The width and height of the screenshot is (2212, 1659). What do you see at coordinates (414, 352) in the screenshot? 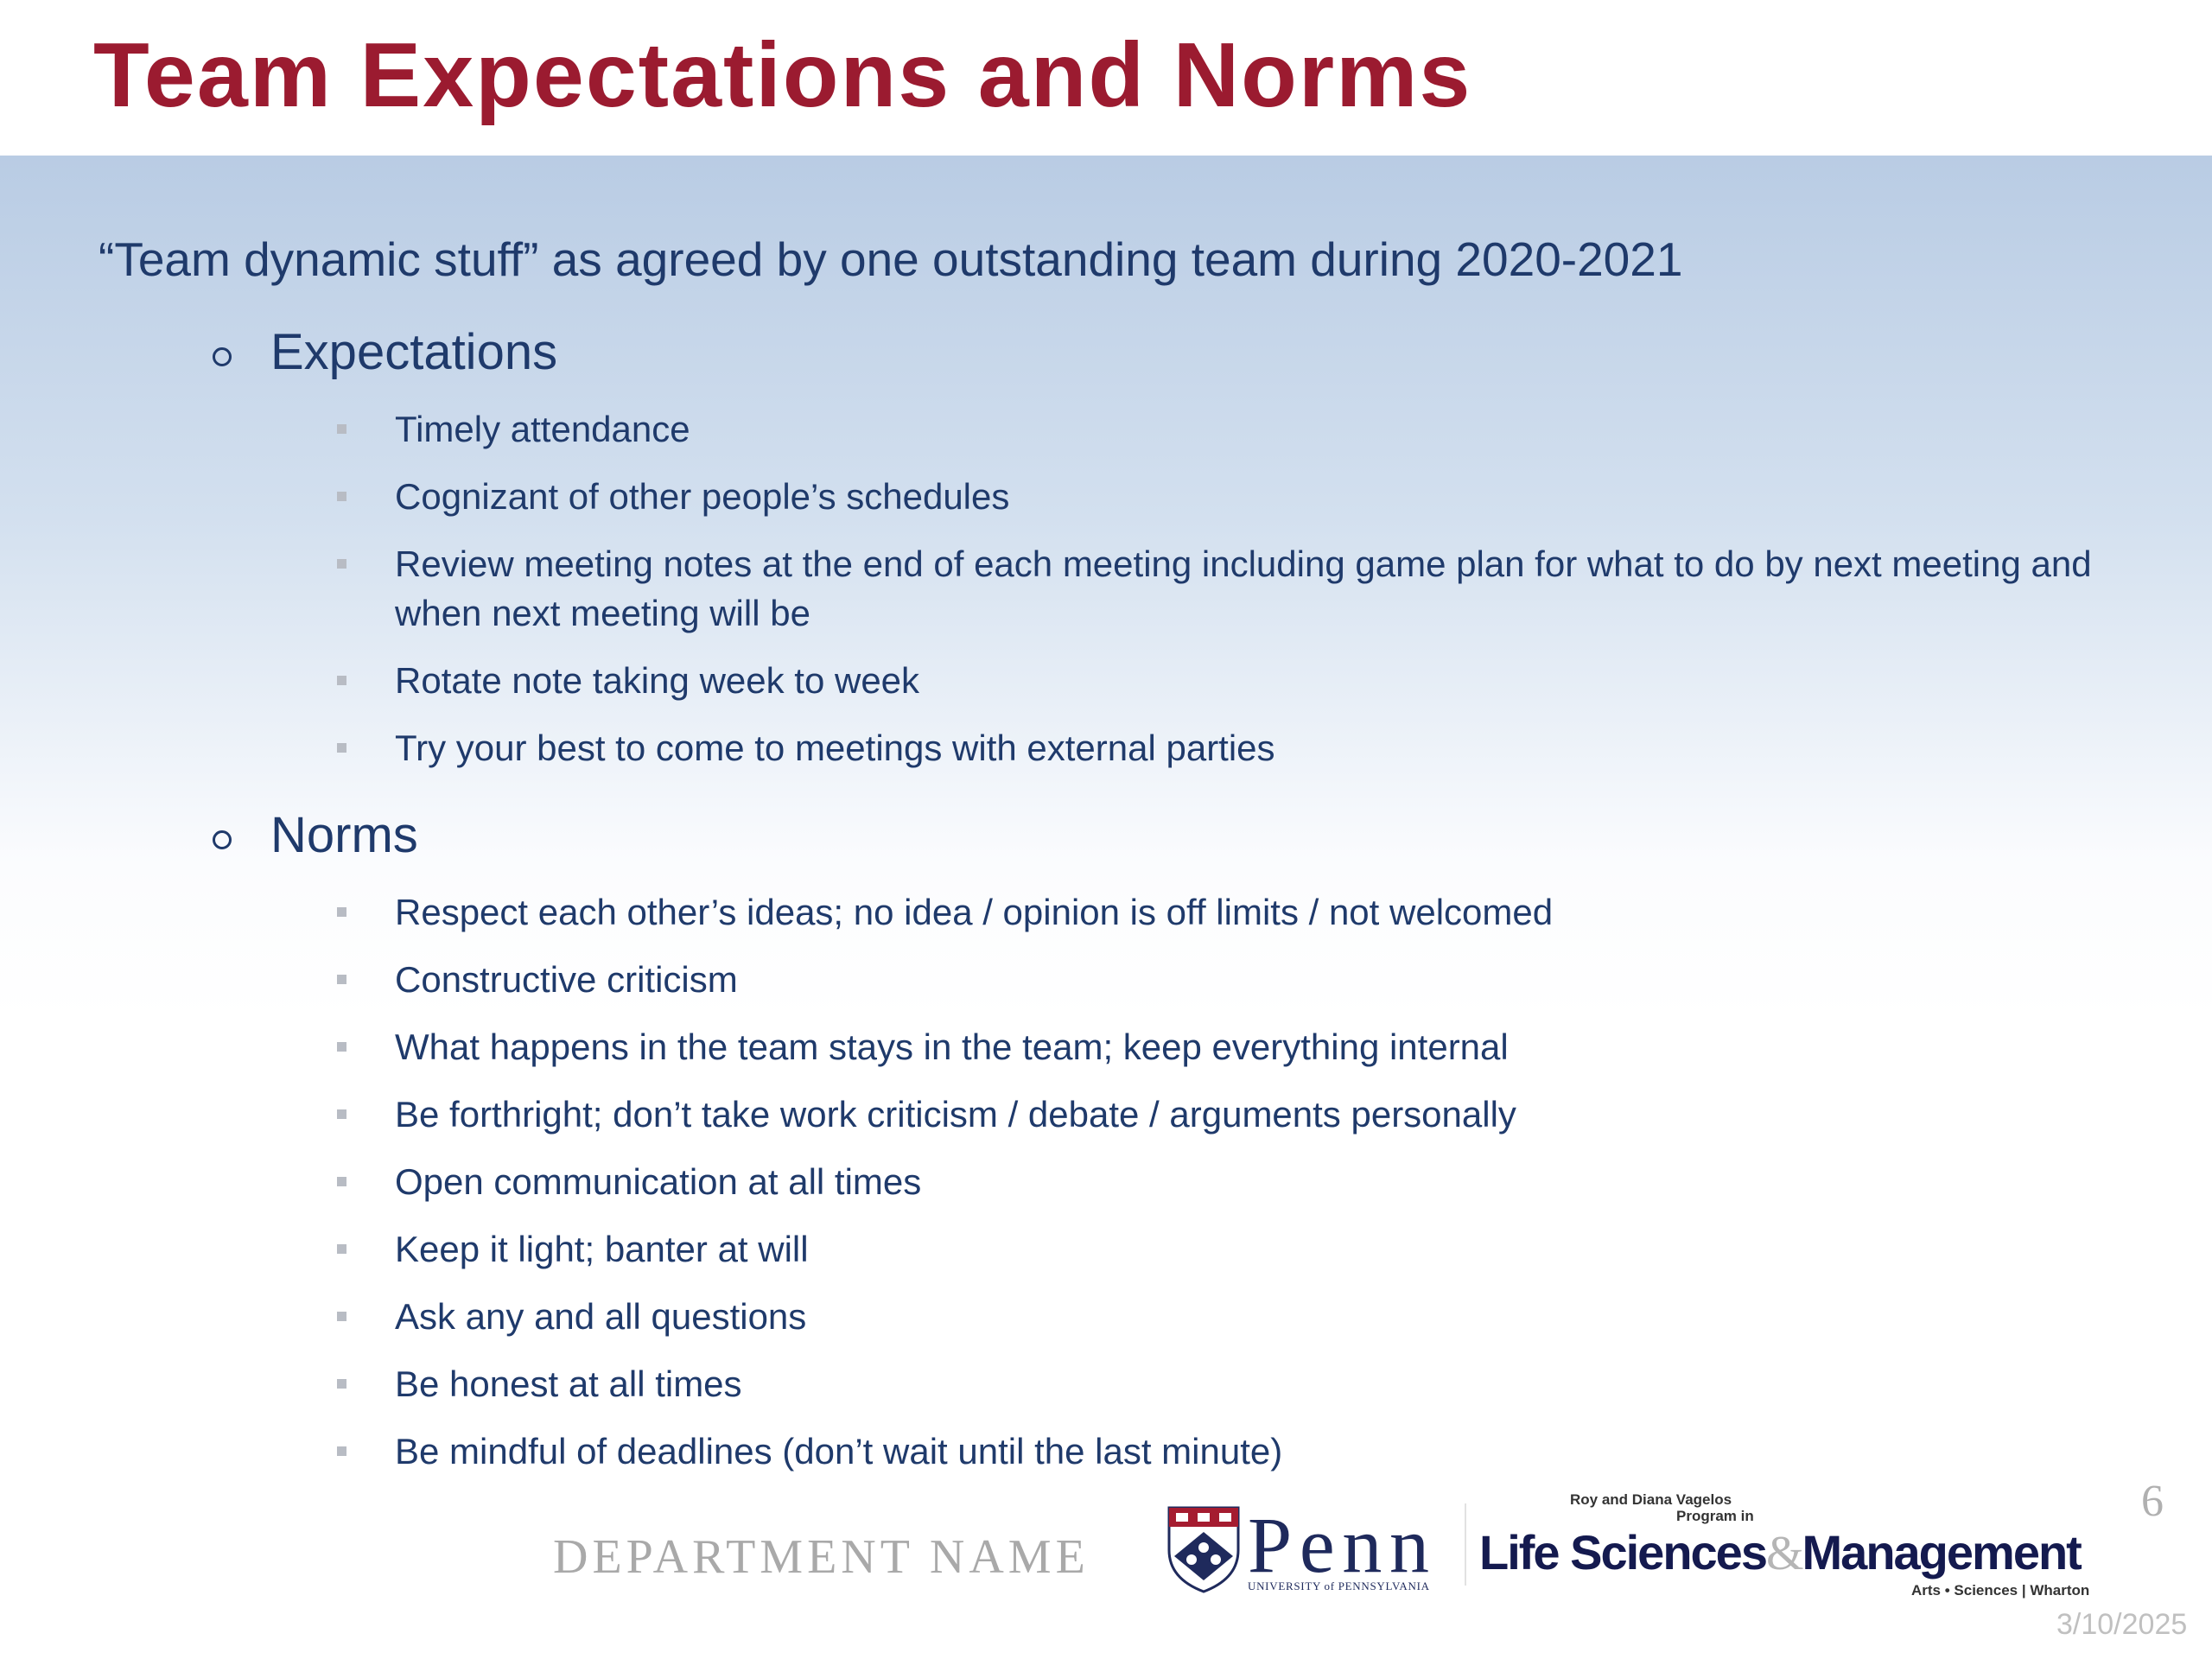
I see `section-heading: Expectations` at bounding box center [414, 352].